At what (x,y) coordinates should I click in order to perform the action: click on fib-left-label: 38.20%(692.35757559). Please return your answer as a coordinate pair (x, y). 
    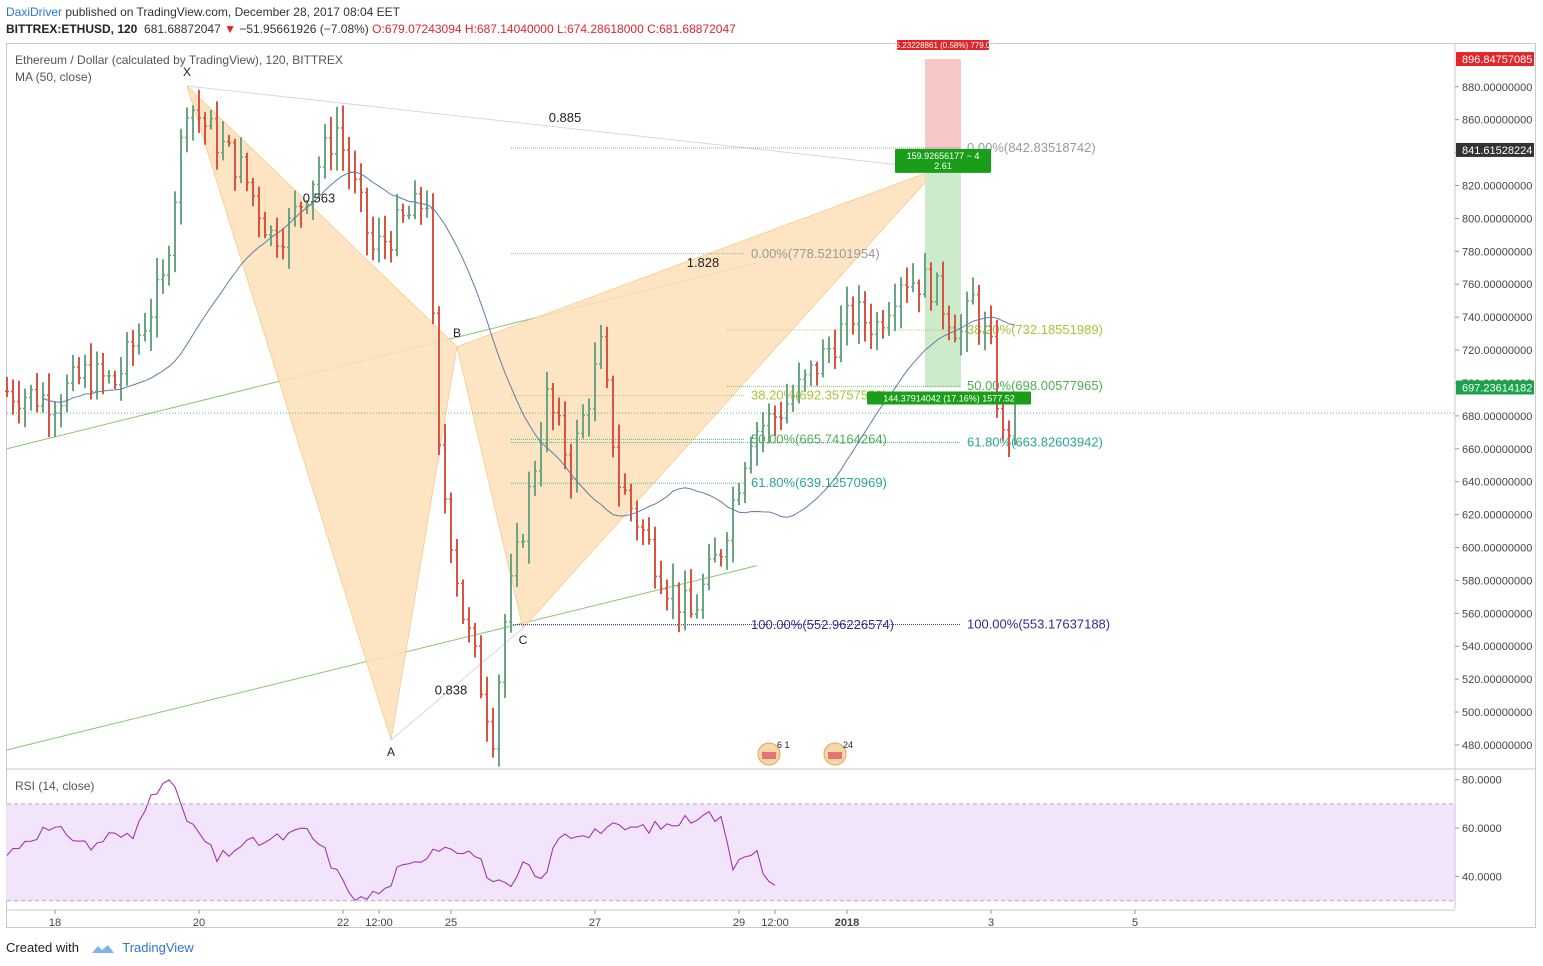
    Looking at the image, I should click on (819, 395).